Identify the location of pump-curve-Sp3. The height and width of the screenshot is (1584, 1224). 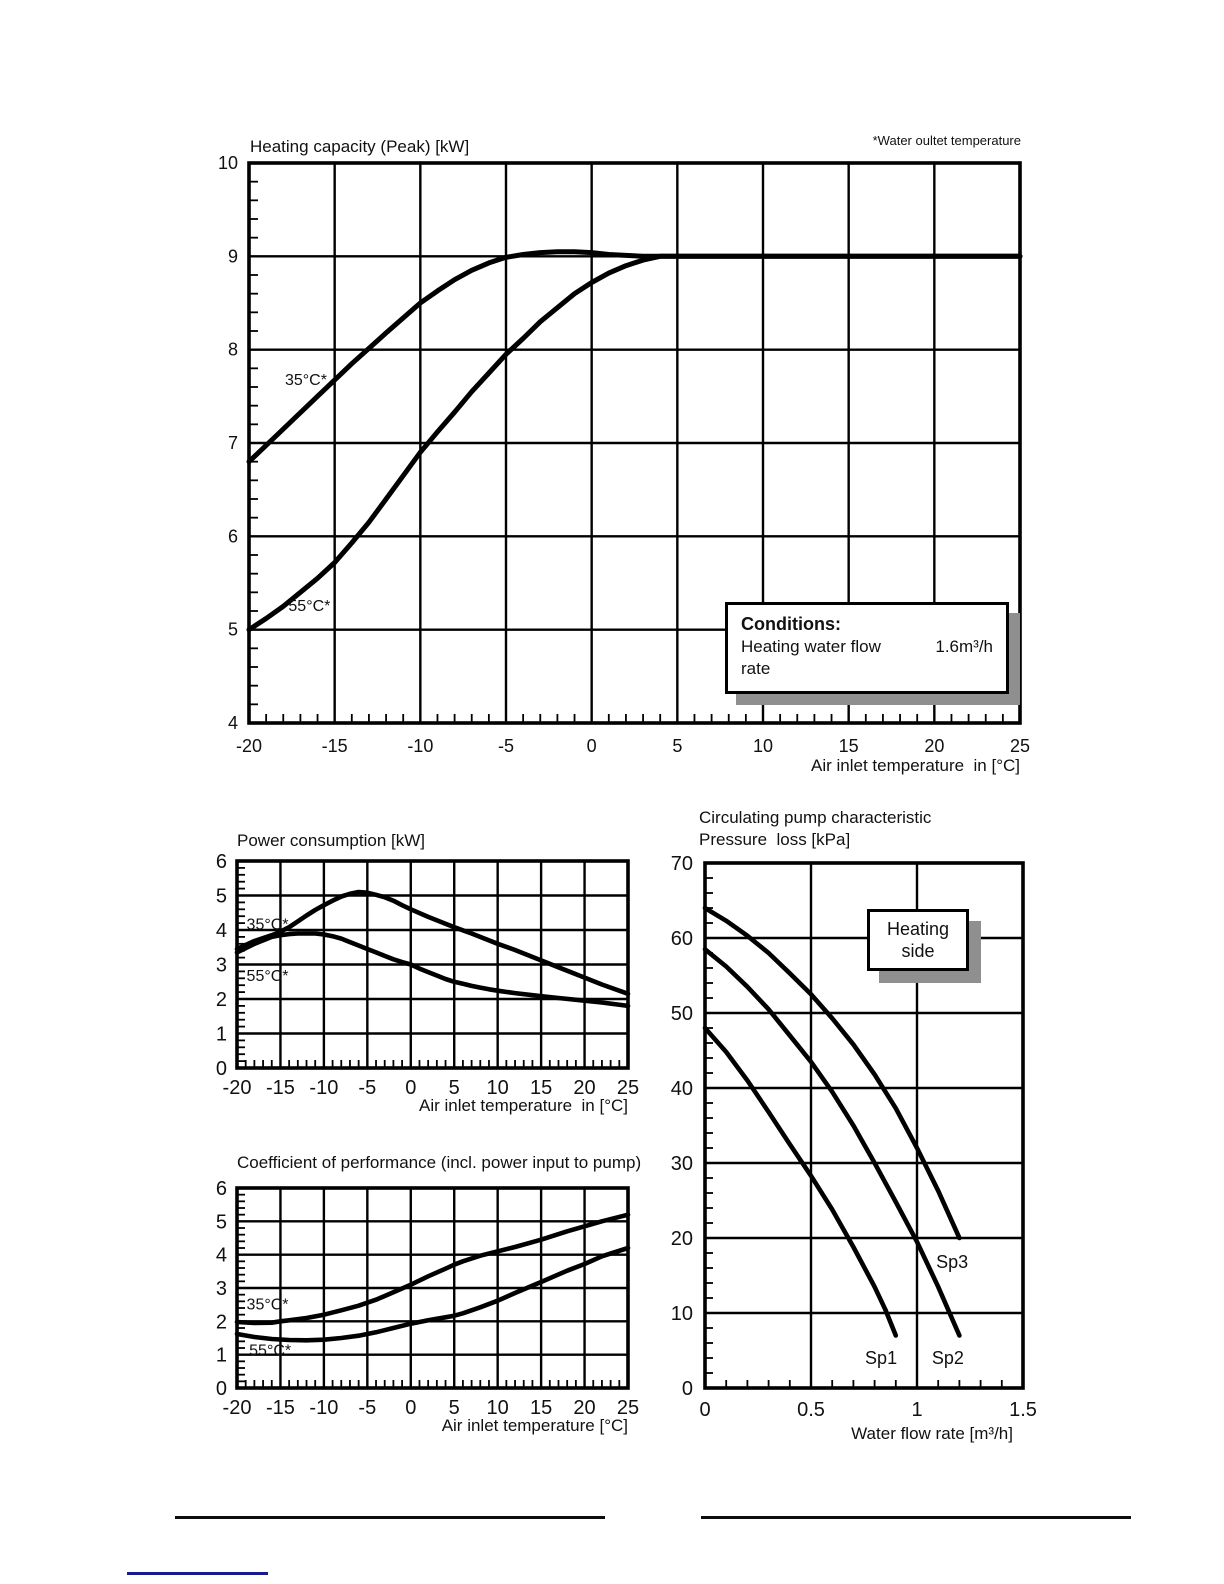
(832, 1073).